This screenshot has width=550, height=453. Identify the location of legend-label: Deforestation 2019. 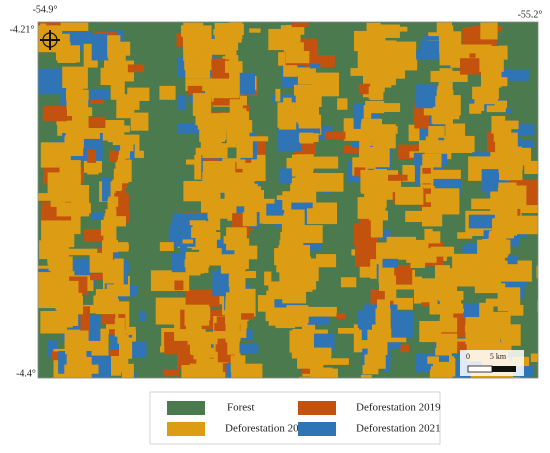
(398, 408).